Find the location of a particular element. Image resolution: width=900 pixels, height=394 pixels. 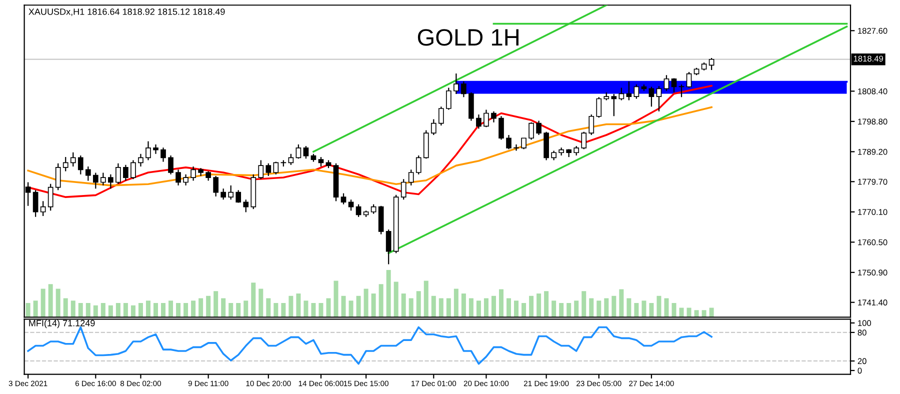

y-tick-label: 1770.10 is located at coordinates (873, 212).